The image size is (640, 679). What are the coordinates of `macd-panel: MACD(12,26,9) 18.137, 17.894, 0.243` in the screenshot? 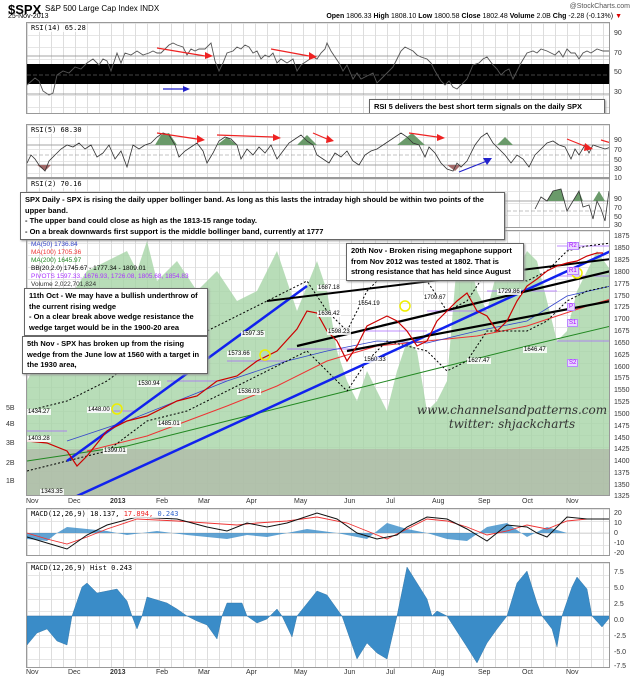 It's located at (318, 532).